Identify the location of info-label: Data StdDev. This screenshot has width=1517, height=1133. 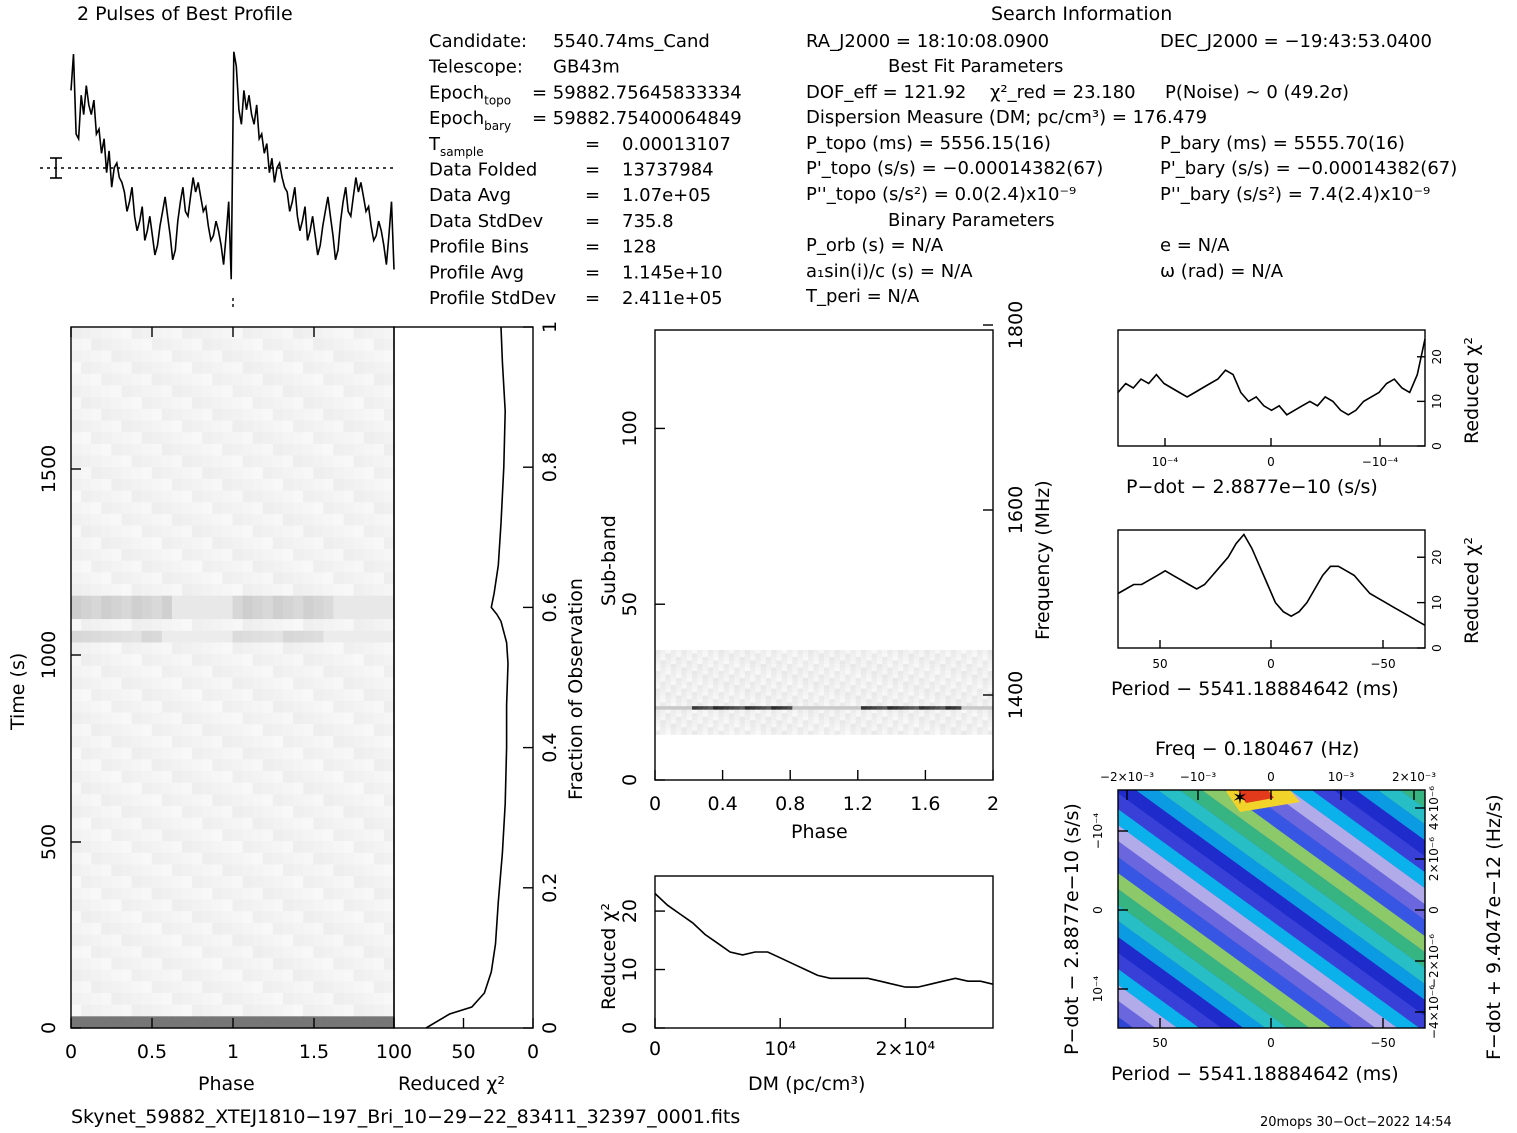
(486, 221).